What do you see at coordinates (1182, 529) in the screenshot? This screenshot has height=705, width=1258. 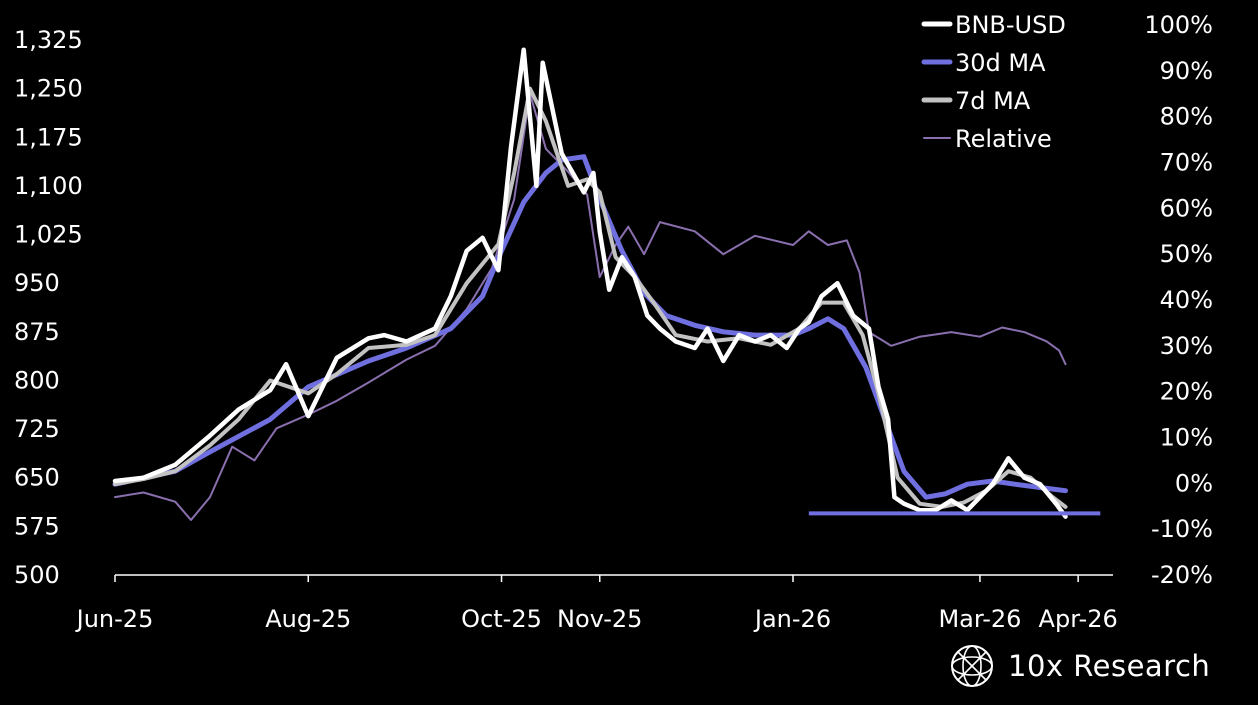 I see `y-right-tick-label: -10%` at bounding box center [1182, 529].